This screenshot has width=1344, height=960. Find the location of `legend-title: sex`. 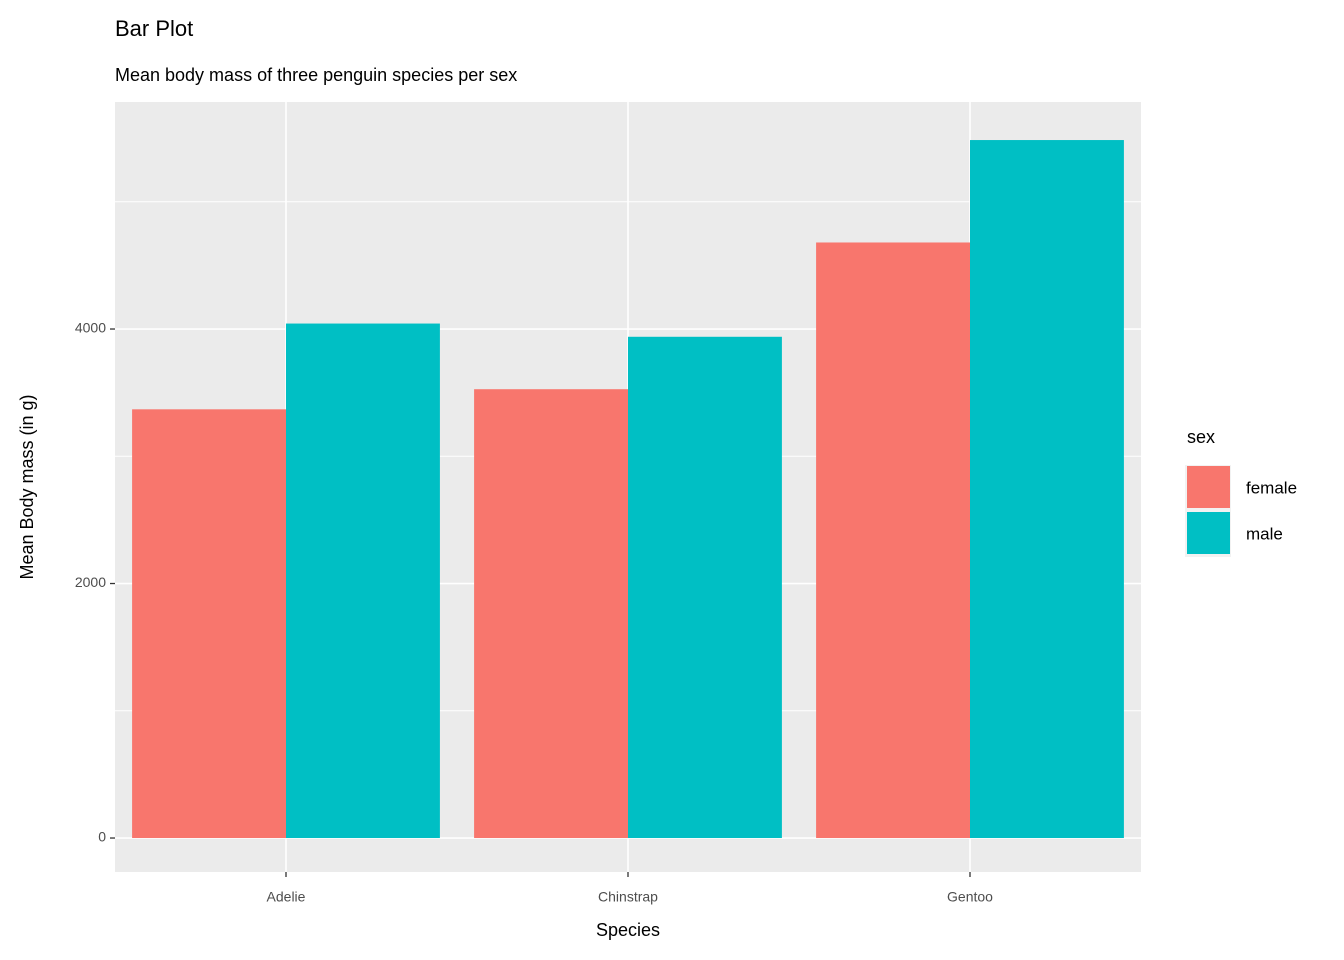

legend-title: sex is located at coordinates (1201, 437).